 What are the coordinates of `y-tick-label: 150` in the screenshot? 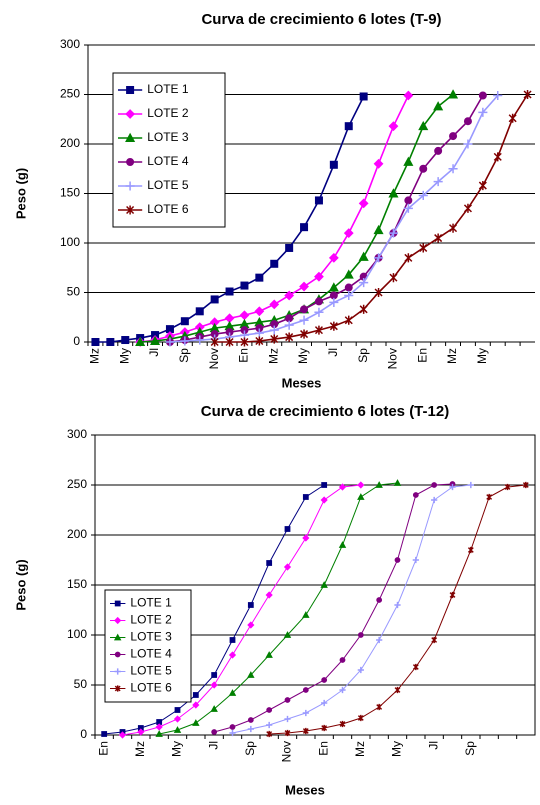 It's located at (77, 584).